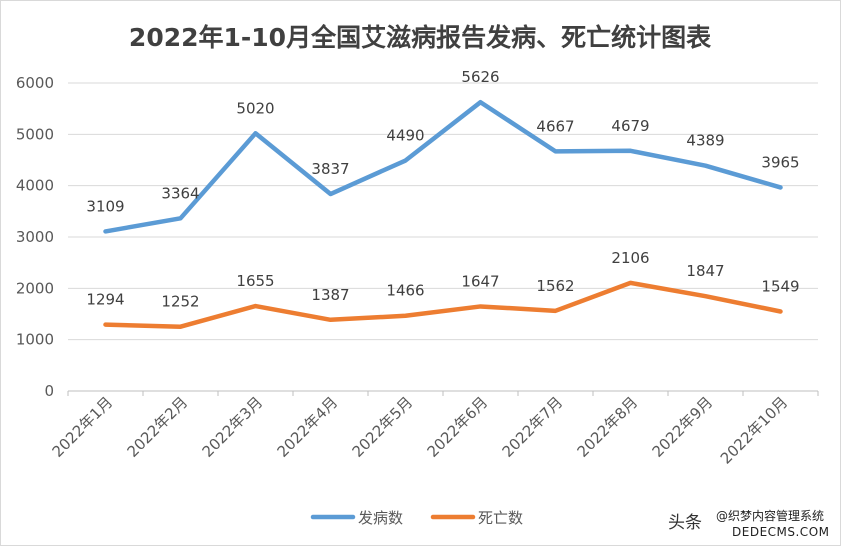 Image resolution: width=841 pixels, height=546 pixels. What do you see at coordinates (780, 162) in the screenshot?
I see `data-label: 3965` at bounding box center [780, 162].